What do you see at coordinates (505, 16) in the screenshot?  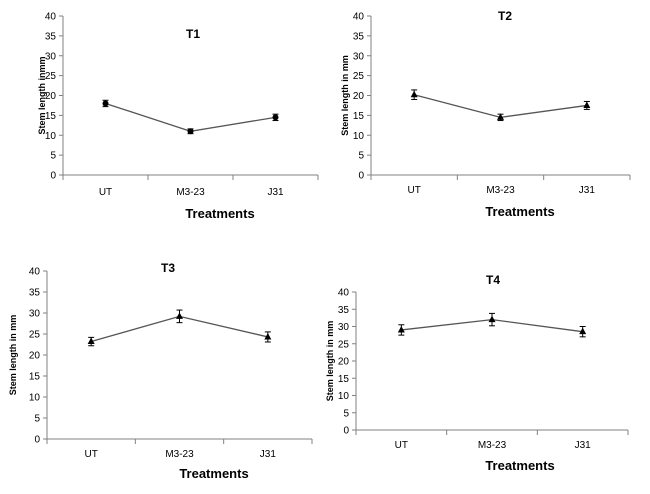 I see `chart-title: T2` at bounding box center [505, 16].